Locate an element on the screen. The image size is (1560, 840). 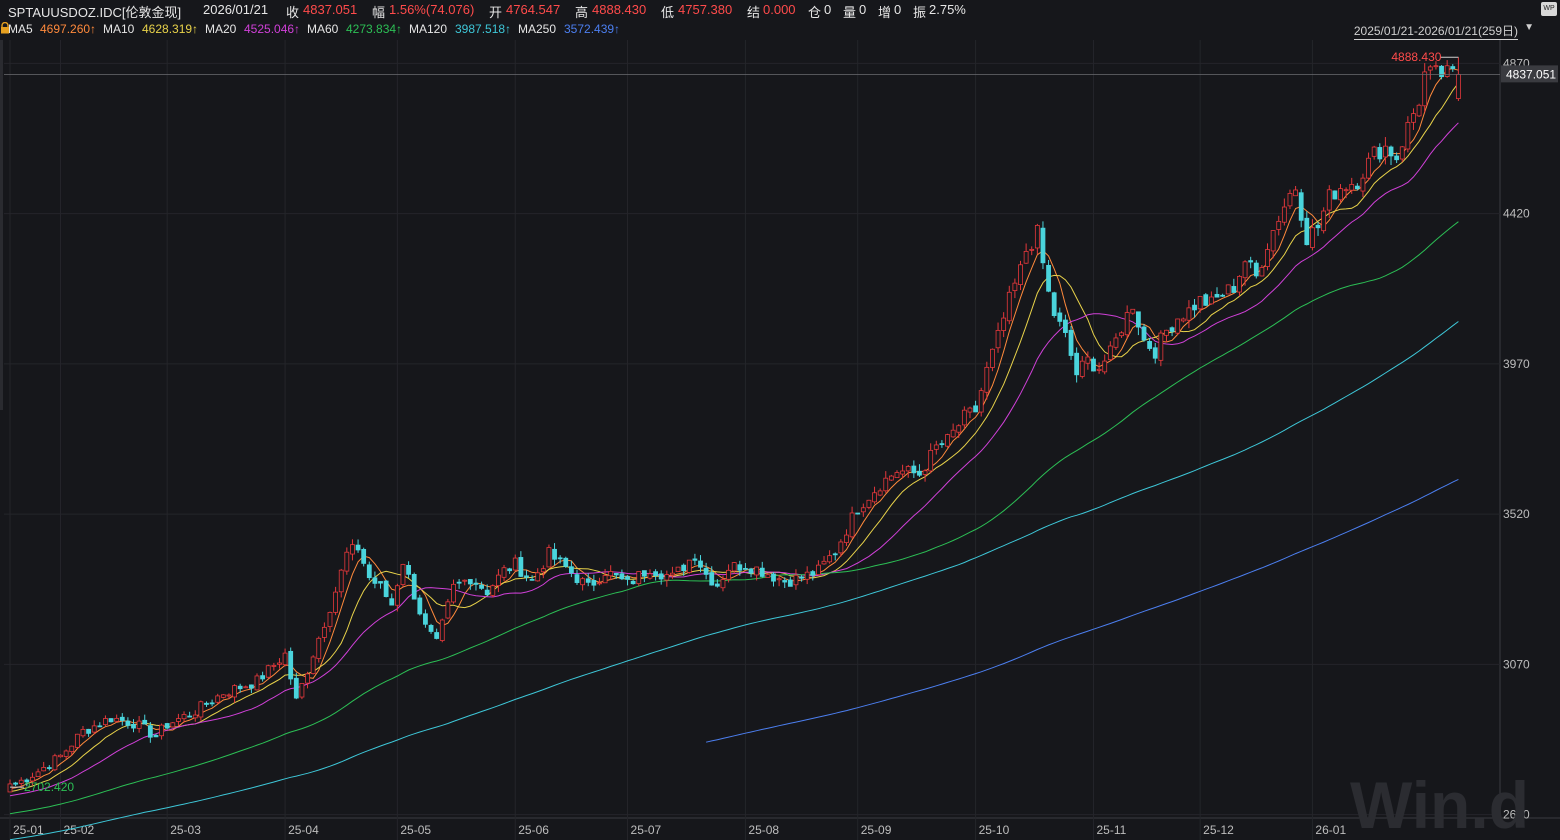
ma120-label: MA120 is located at coordinates (428, 29).